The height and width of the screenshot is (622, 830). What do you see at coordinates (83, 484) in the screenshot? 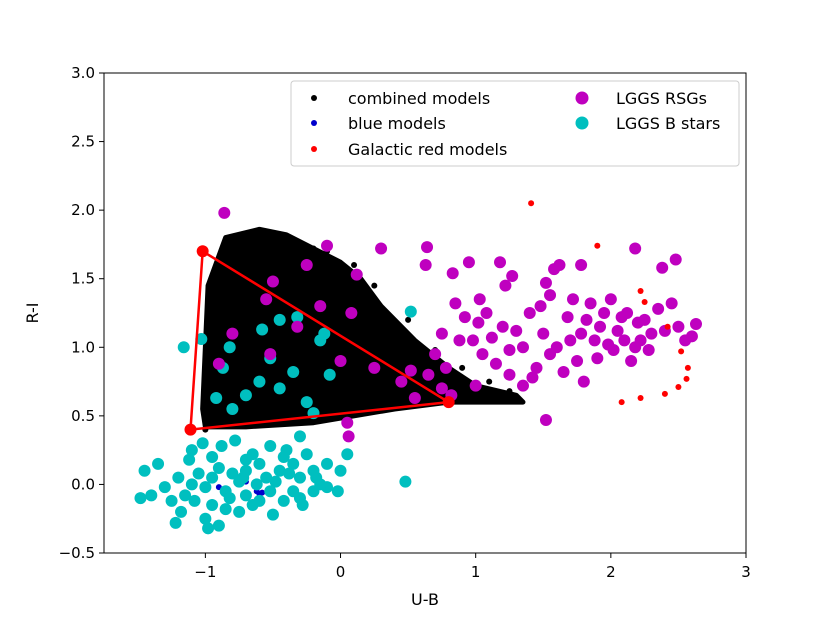
I see `y-tick-label: 0.0` at bounding box center [83, 484].